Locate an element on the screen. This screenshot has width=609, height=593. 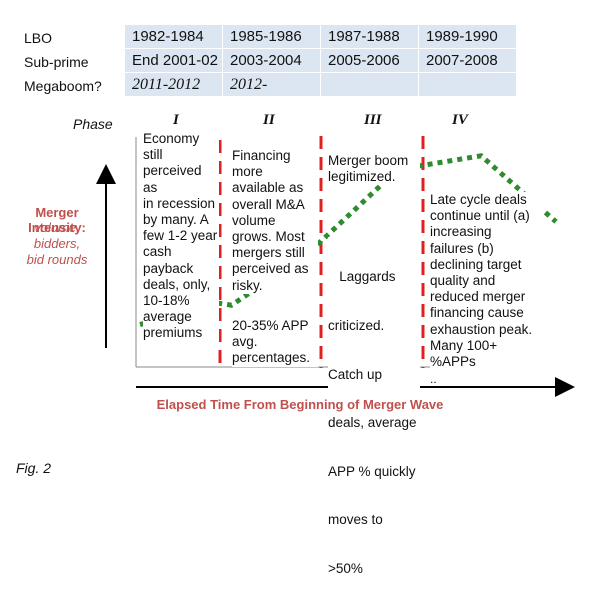
y-axis-title: Merger Intensity: is located at coordinates (57, 220).